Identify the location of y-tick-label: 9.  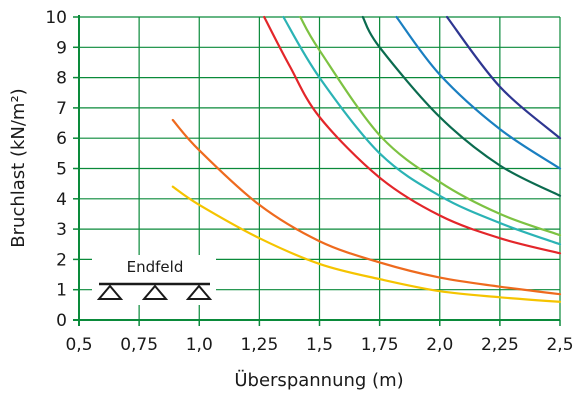
(61, 48).